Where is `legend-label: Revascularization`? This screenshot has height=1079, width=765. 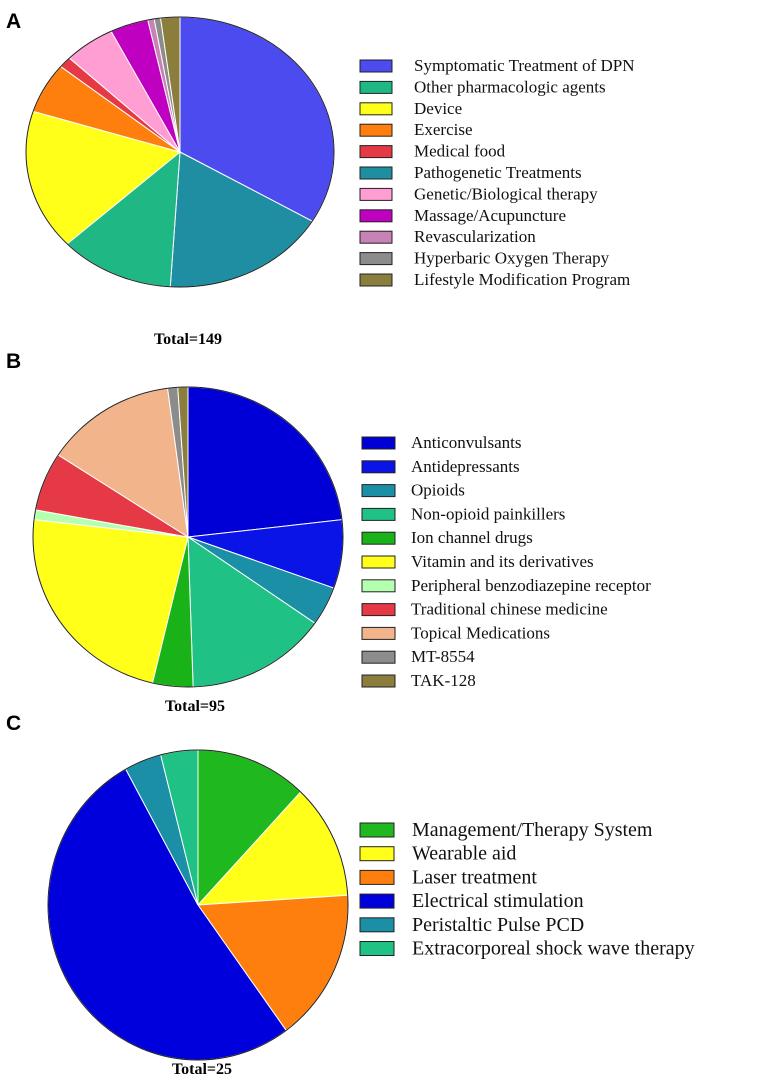
legend-label: Revascularization is located at coordinates (475, 236).